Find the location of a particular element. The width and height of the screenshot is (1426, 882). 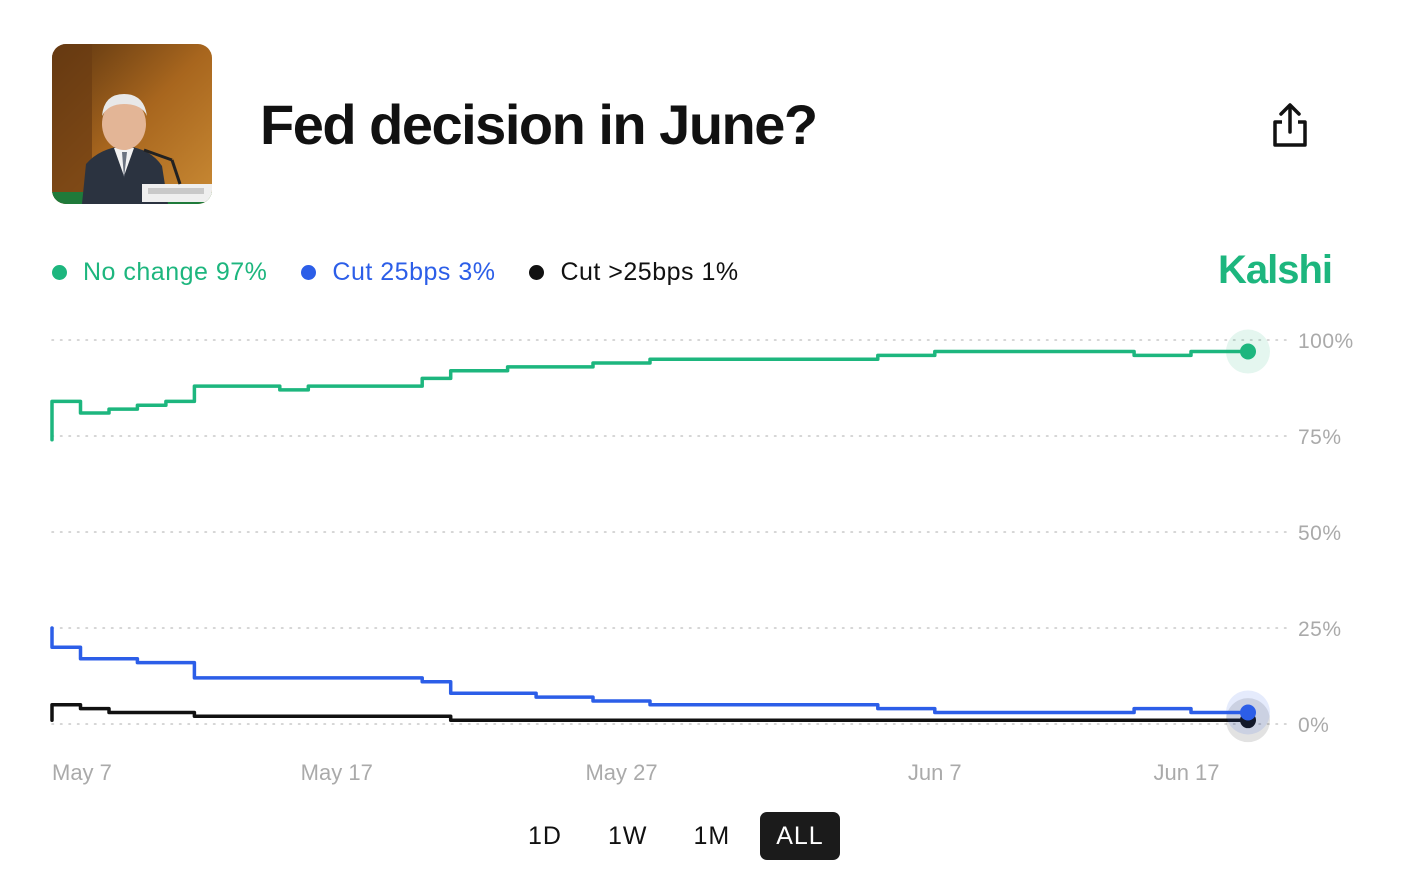

legend-item-no-change: No change 97% is located at coordinates (159, 272).